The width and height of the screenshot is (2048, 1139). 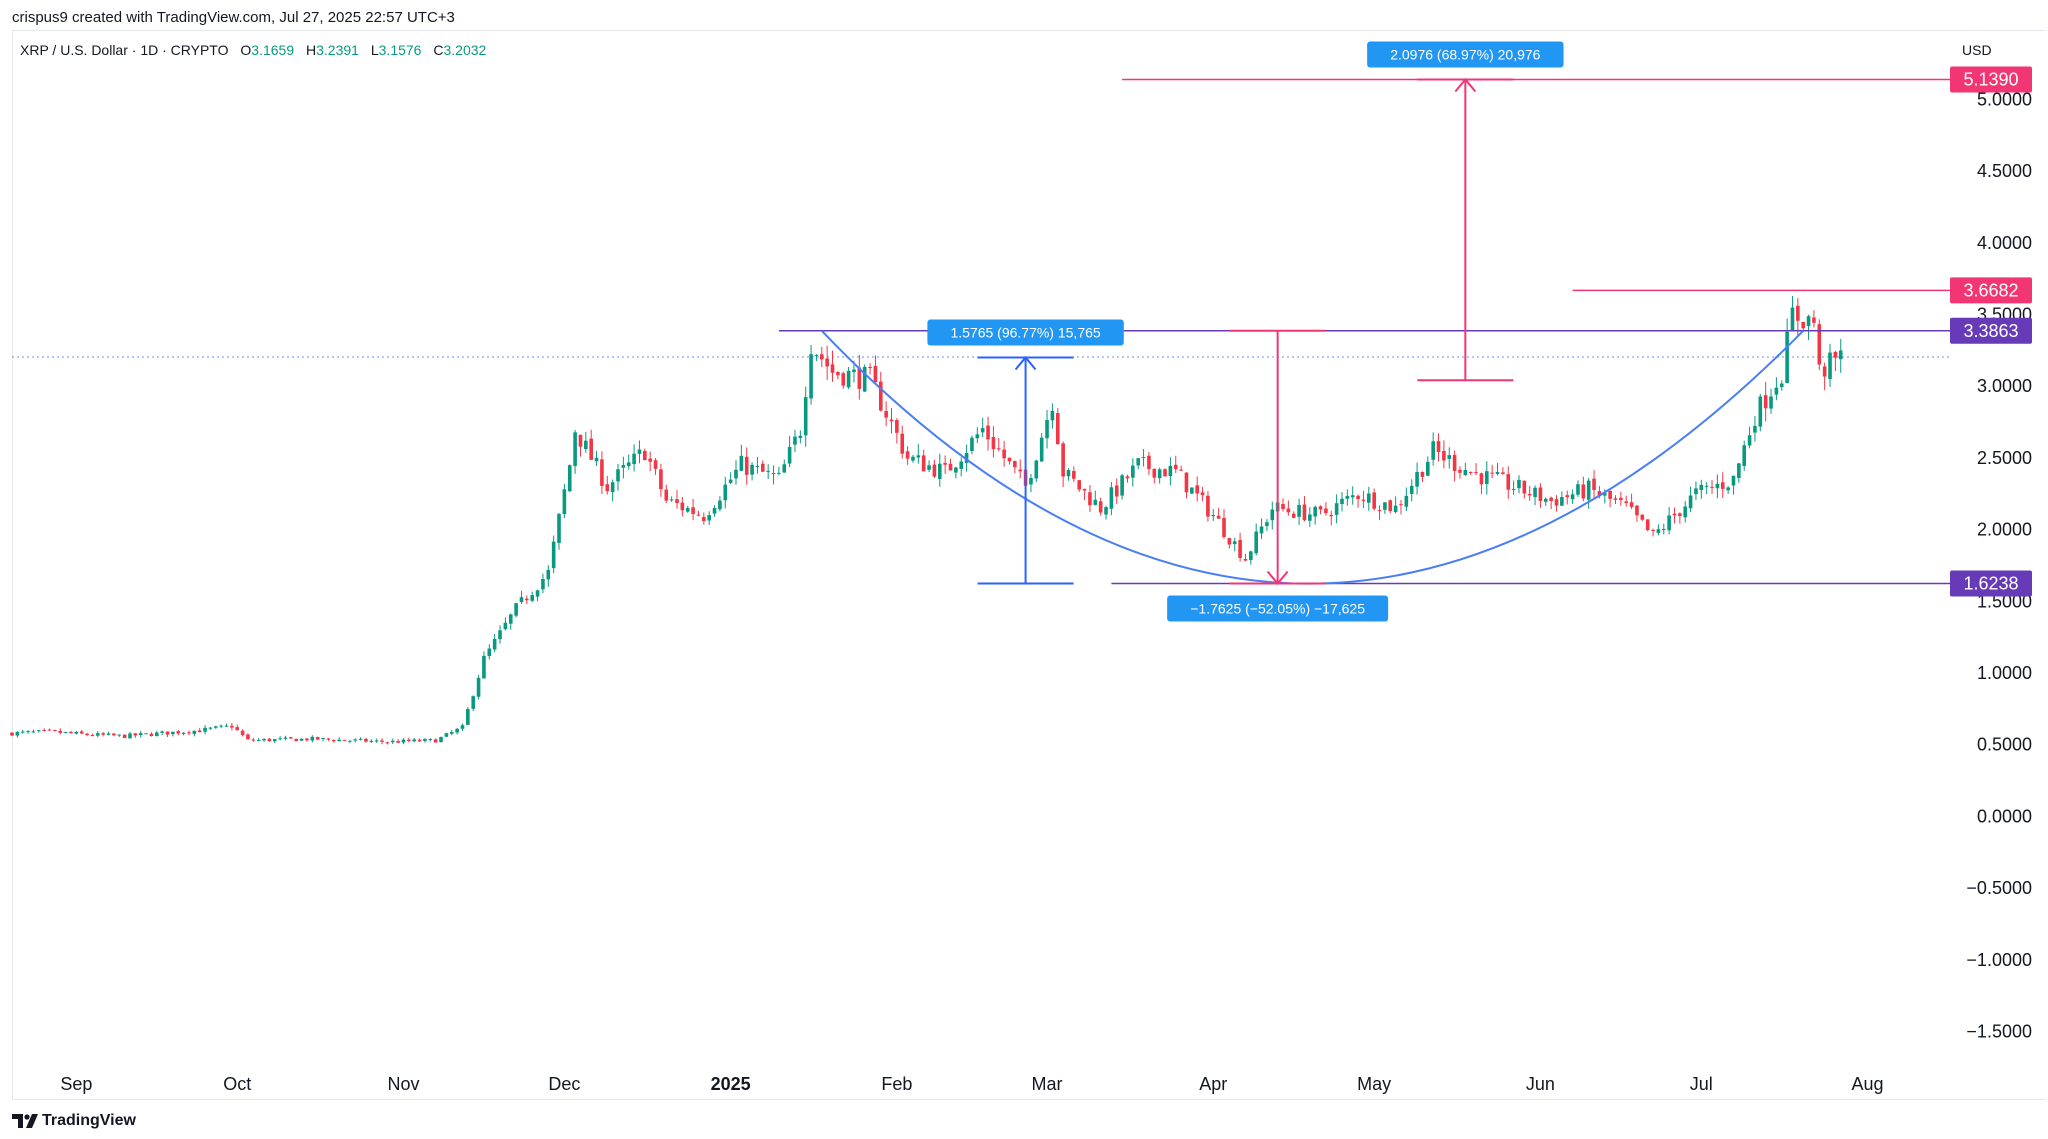 What do you see at coordinates (896, 1084) in the screenshot?
I see `x-tick-label: Feb` at bounding box center [896, 1084].